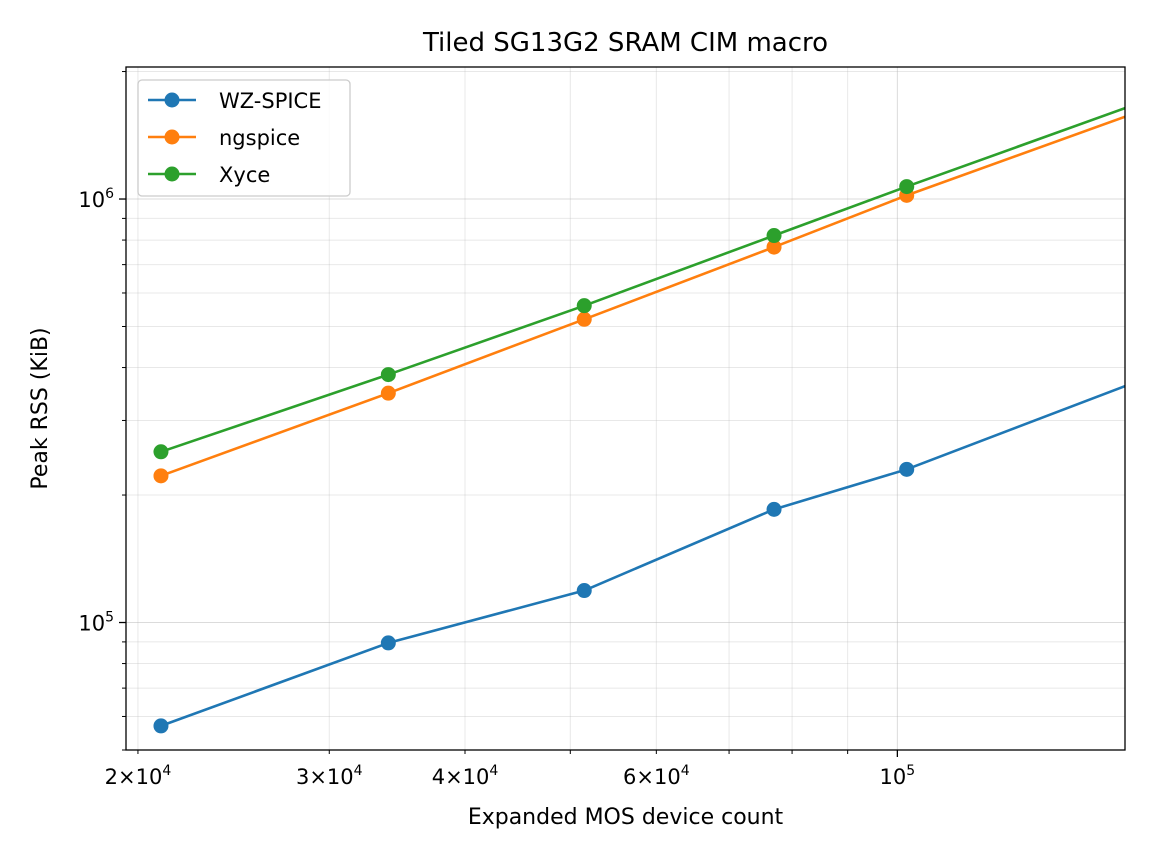 This screenshot has height=864, width=1152. What do you see at coordinates (270, 101) in the screenshot?
I see `legend-label: WZ-SPICE` at bounding box center [270, 101].